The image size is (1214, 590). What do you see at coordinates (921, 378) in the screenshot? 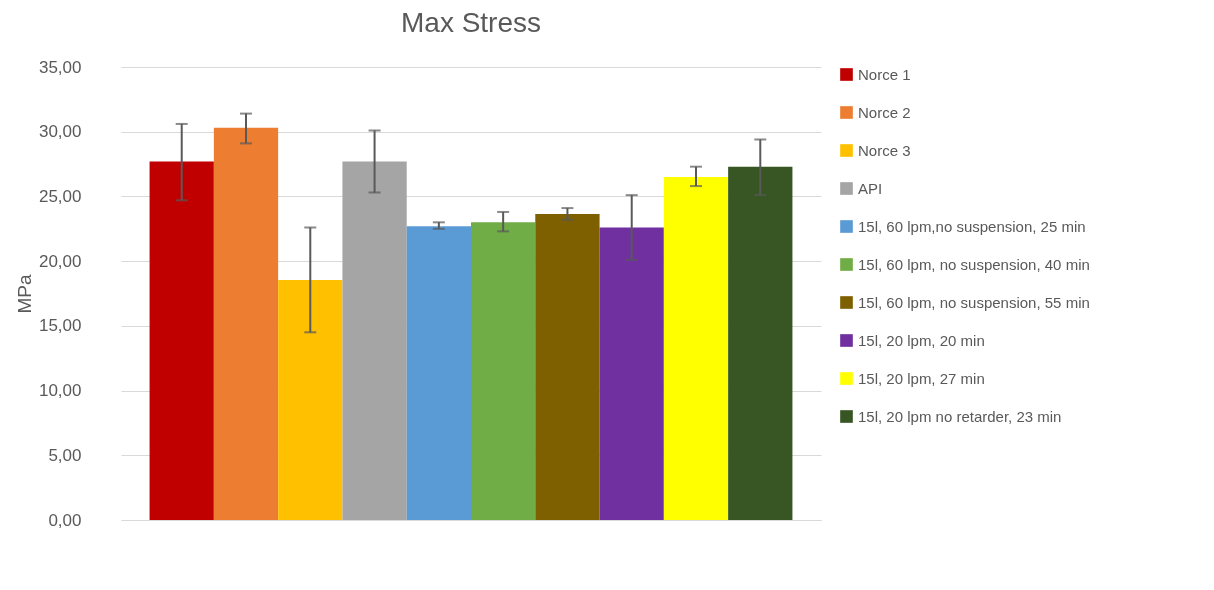
I see `legend-label: 15l, 20 lpm, 27 min` at bounding box center [921, 378].